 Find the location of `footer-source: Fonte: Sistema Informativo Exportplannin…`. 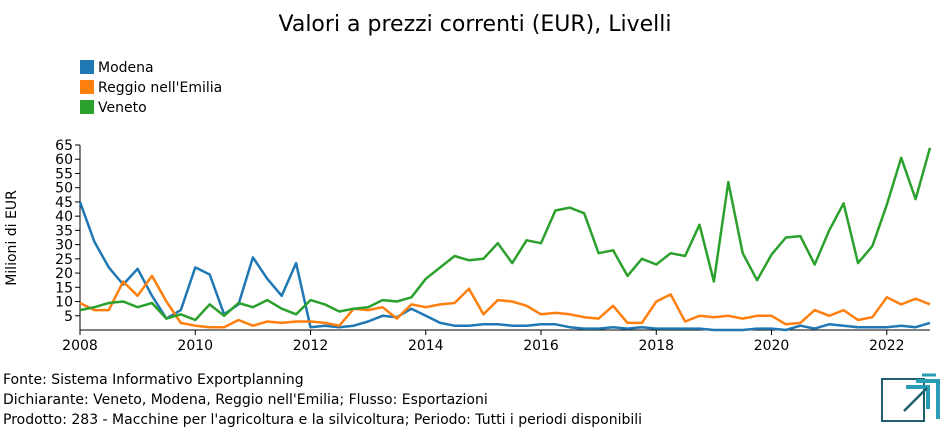

footer-source: Fonte: Sistema Informativo Exportplannin… is located at coordinates (153, 380).